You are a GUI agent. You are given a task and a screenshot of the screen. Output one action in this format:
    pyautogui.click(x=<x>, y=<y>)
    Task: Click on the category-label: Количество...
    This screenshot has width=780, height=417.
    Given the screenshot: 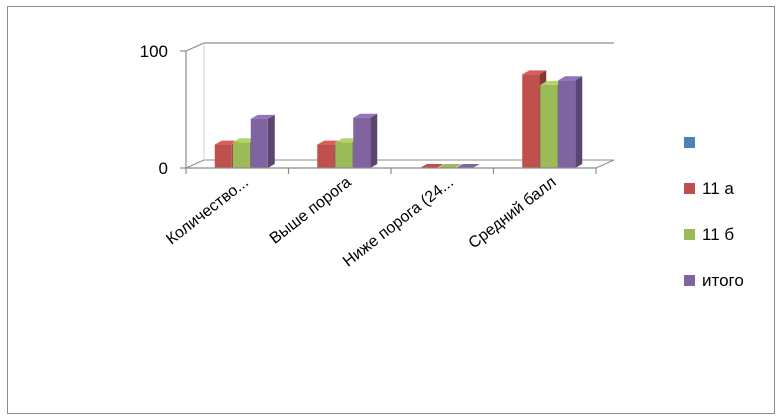 What is the action you would take?
    pyautogui.click(x=207, y=211)
    